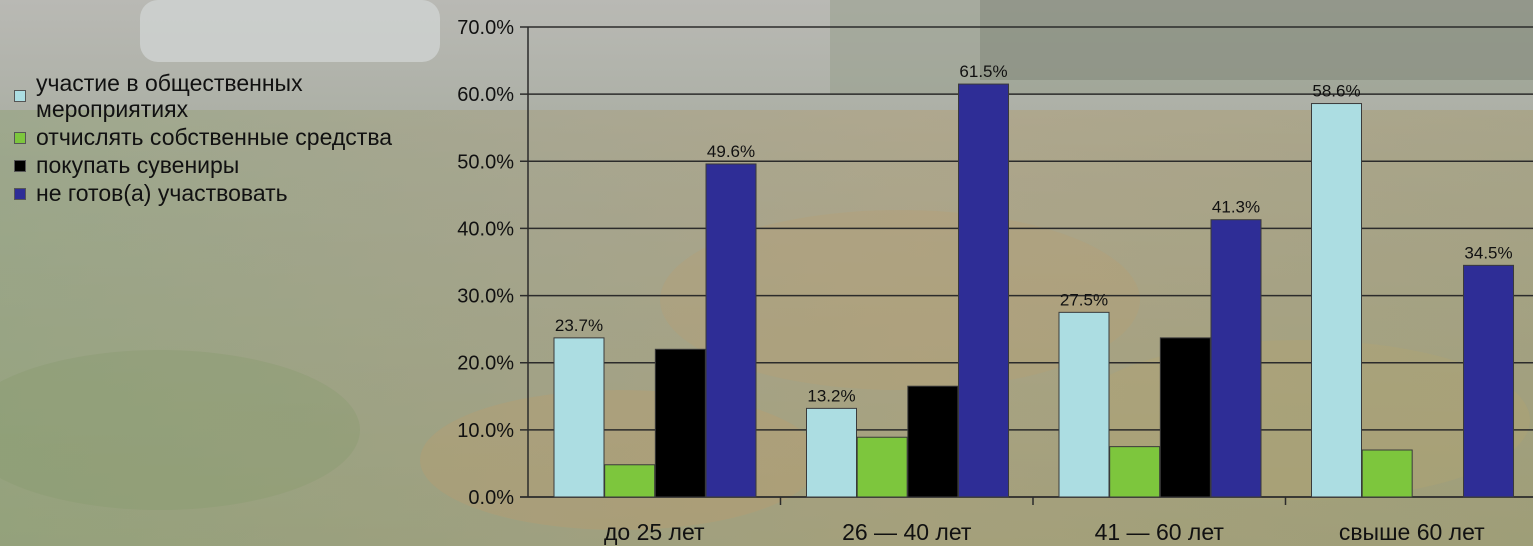 The width and height of the screenshot is (1533, 546). What do you see at coordinates (907, 532) in the screenshot?
I see `x-tick-label: 26 — 40 лет` at bounding box center [907, 532].